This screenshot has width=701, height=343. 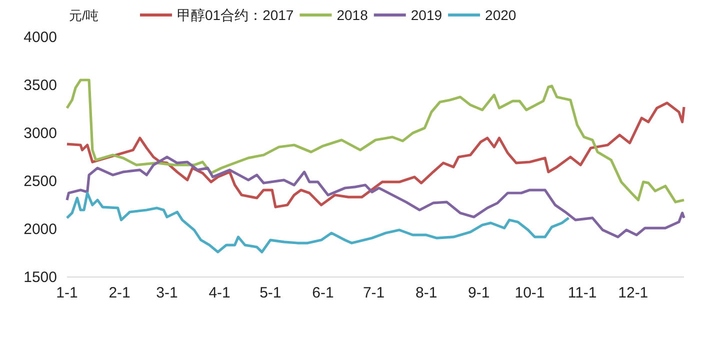 What do you see at coordinates (167, 293) in the screenshot?
I see `x-tick-label: 3-1` at bounding box center [167, 293].